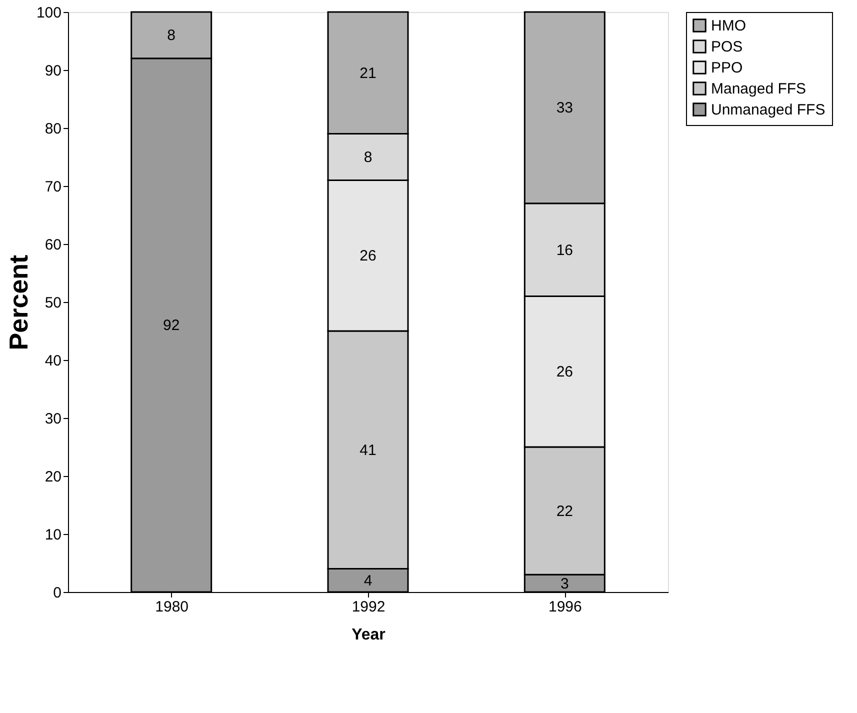  I want to click on x-tick-label: 1996, so click(565, 607).